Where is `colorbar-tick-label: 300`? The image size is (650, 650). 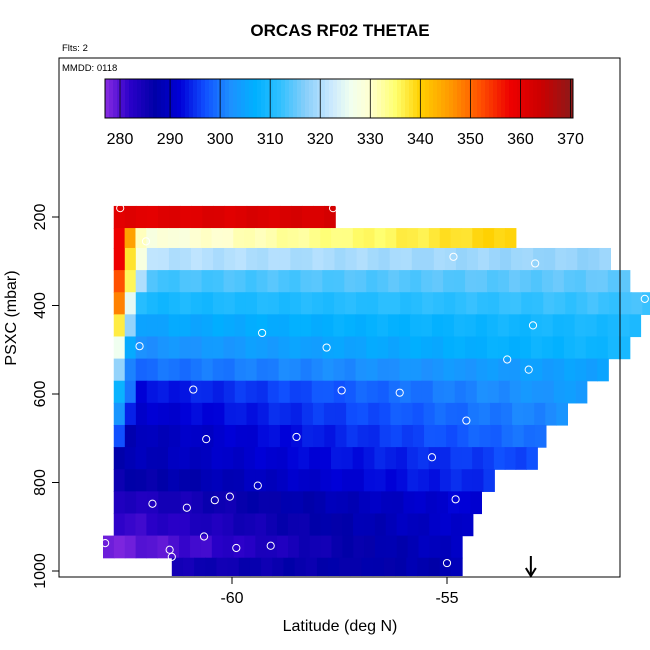
colorbar-tick-label: 300 is located at coordinates (220, 139).